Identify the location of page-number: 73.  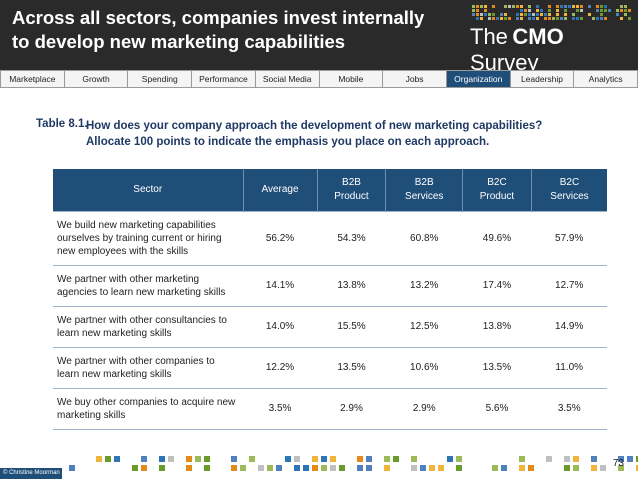
(618, 463).